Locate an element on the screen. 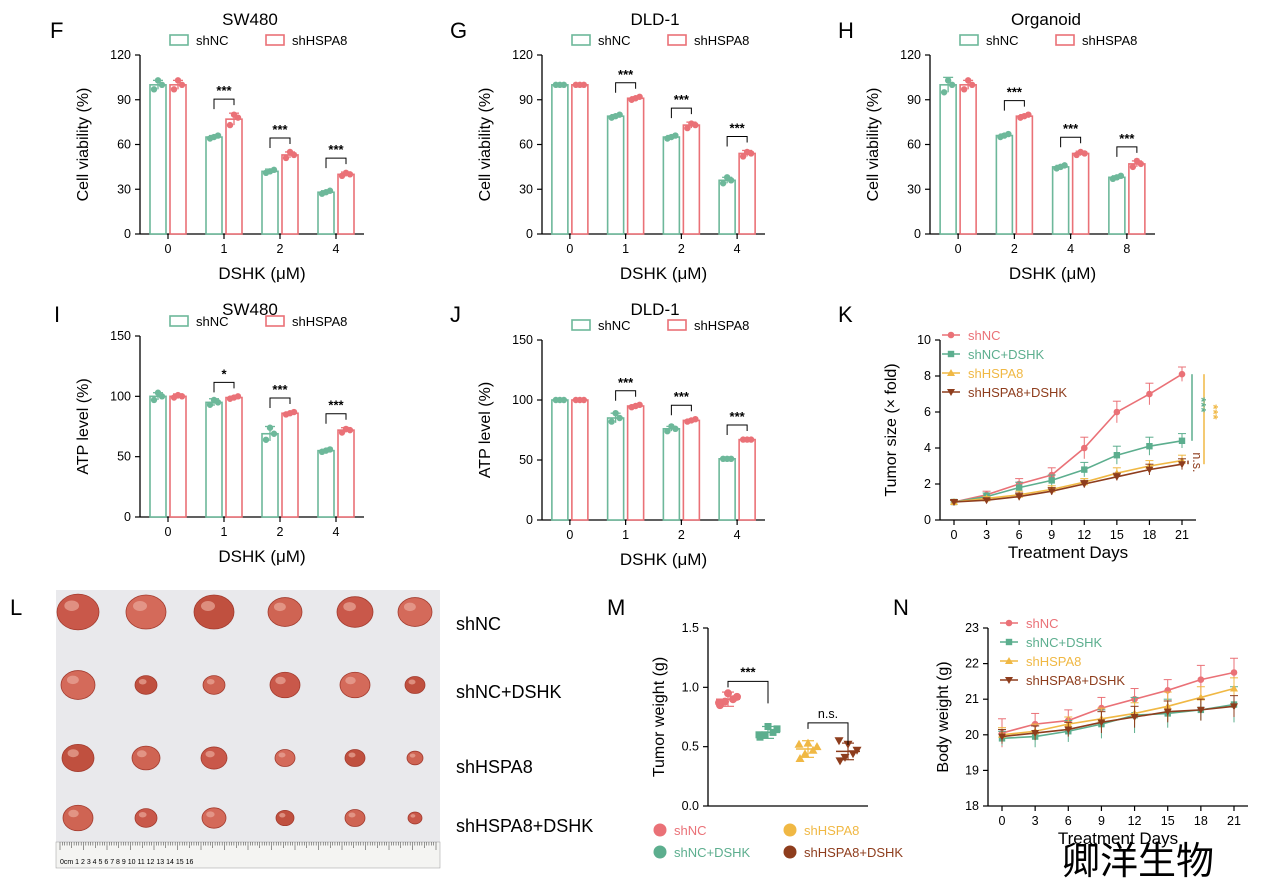  H-y-tick-label: 30 is located at coordinates (914, 189).